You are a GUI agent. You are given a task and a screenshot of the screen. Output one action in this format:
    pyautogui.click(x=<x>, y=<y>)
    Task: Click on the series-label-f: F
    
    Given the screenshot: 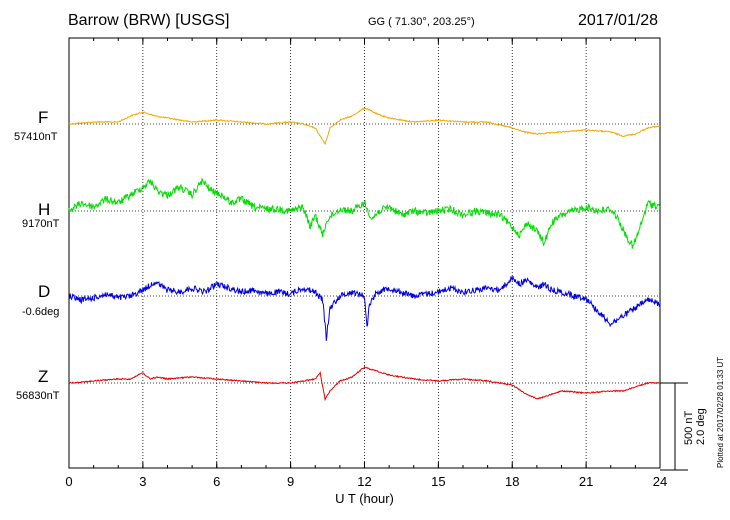 What is the action you would take?
    pyautogui.click(x=43, y=117)
    